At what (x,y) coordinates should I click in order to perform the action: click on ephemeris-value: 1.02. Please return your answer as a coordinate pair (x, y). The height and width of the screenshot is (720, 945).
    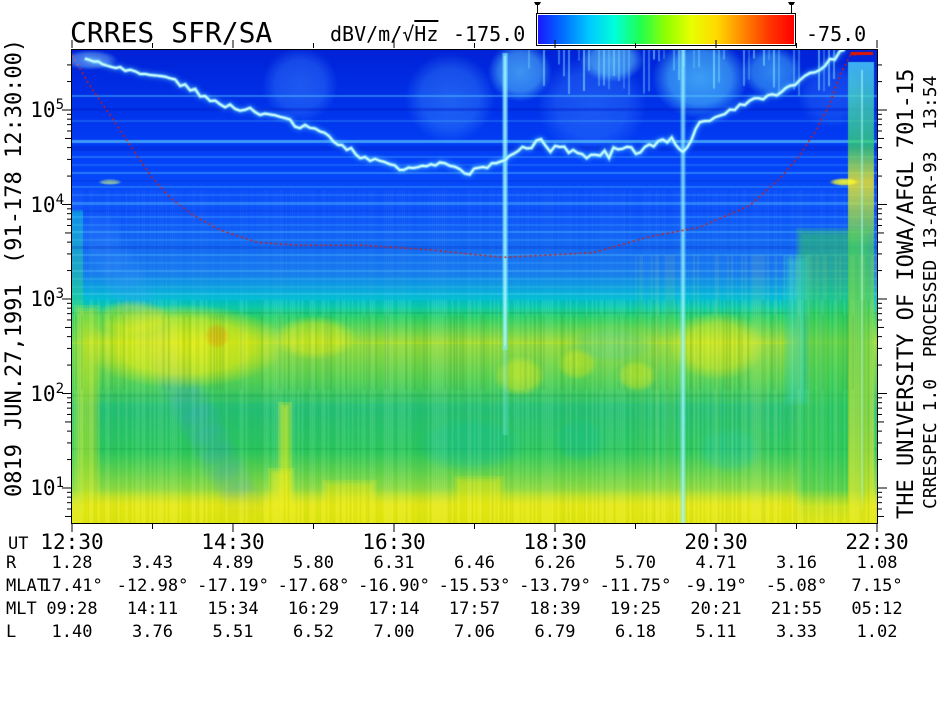
    Looking at the image, I should click on (877, 632).